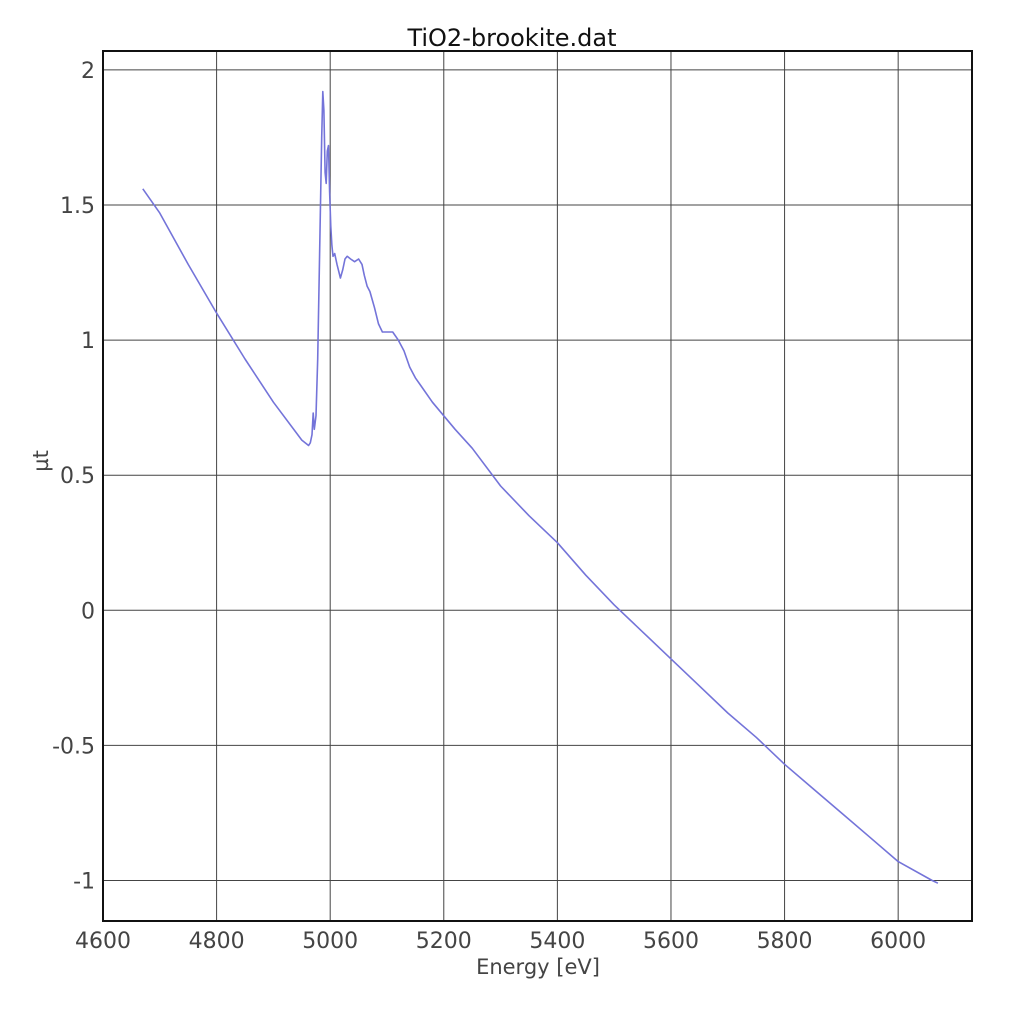 The width and height of the screenshot is (1024, 1024). What do you see at coordinates (88, 611) in the screenshot?
I see `y-tick-label: 0` at bounding box center [88, 611].